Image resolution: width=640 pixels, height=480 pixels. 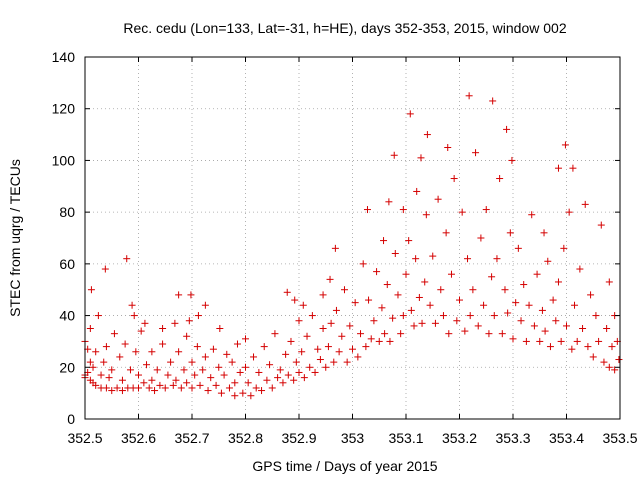 What do you see at coordinates (298, 438) in the screenshot?
I see `x-tick-label: 352.9` at bounding box center [298, 438].